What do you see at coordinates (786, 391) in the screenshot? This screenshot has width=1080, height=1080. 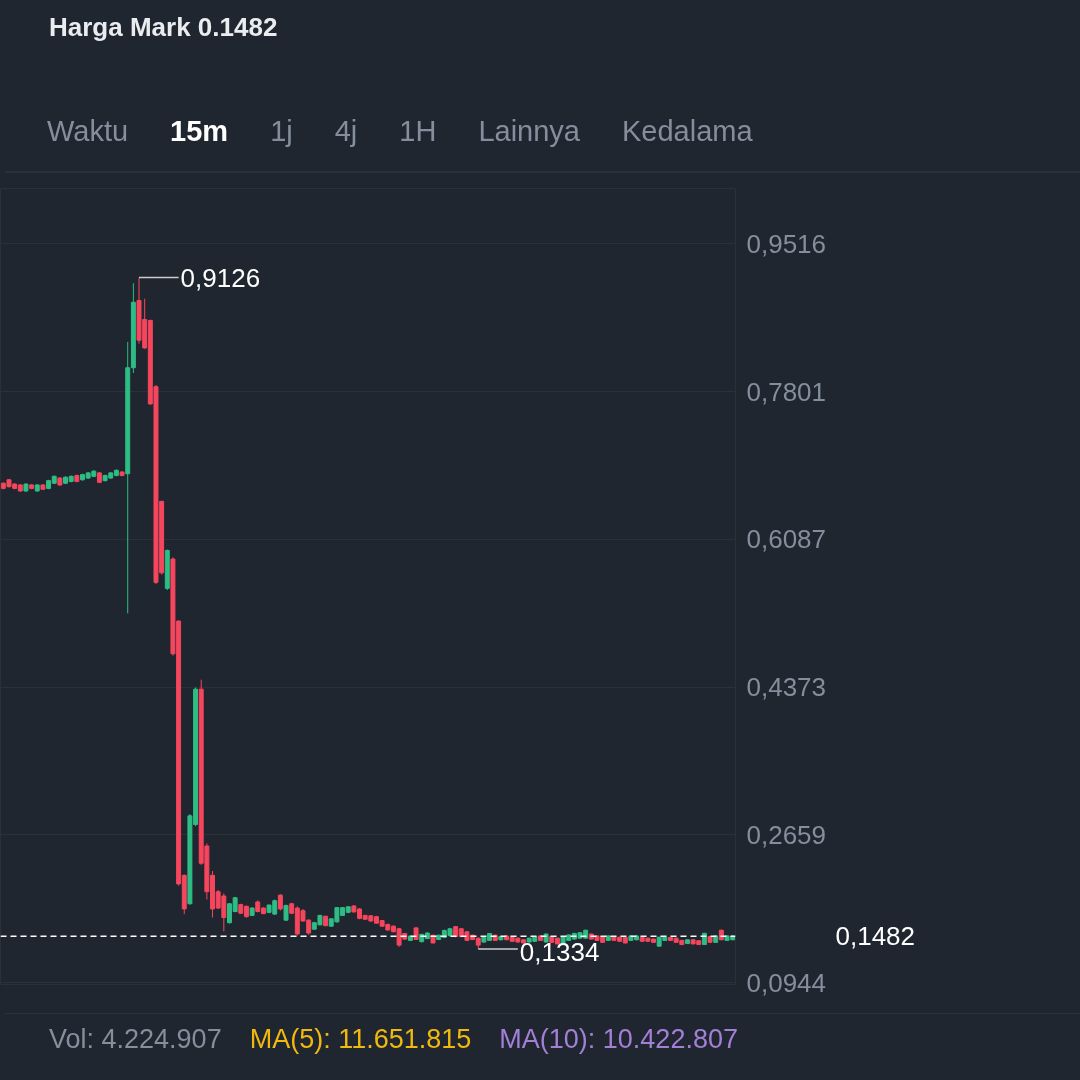 I see `y-tick-label: 0,7801` at bounding box center [786, 391].